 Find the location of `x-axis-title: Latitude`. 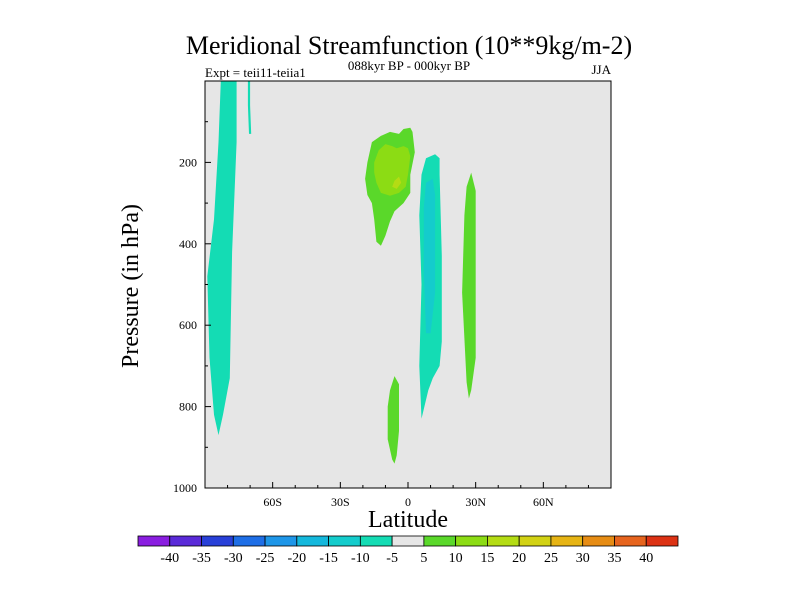

x-axis-title: Latitude is located at coordinates (408, 520).